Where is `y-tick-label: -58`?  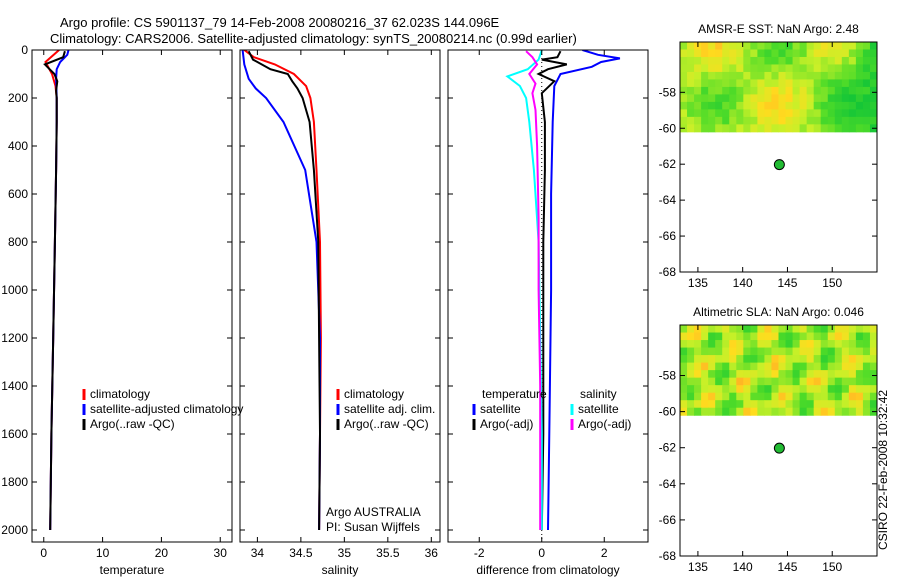
y-tick-label: -58 is located at coordinates (668, 376).